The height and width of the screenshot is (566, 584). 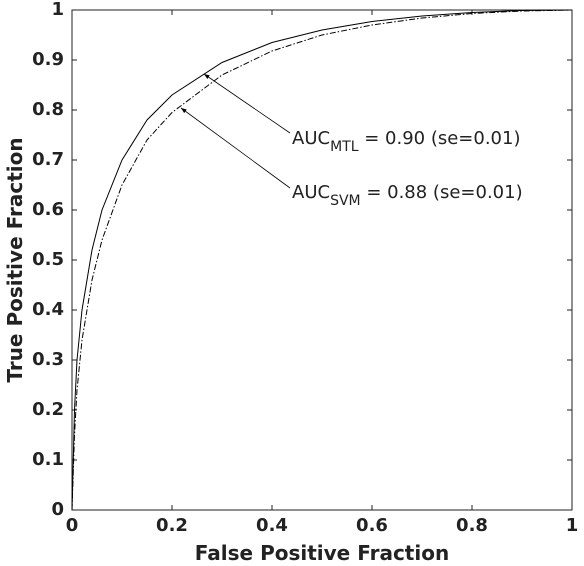 I want to click on annotation-subscript: MTL, so click(x=344, y=147).